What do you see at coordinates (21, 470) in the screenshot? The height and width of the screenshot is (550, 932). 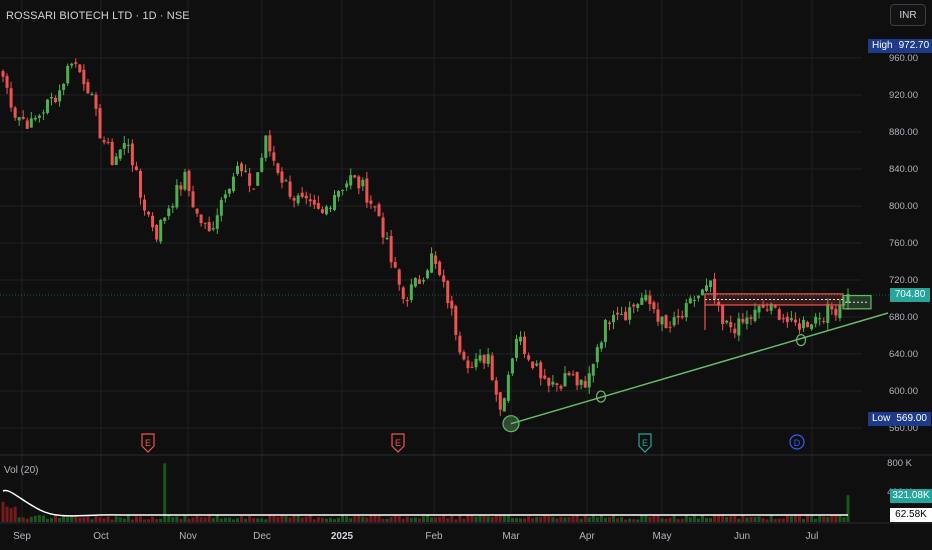 I see `volume-label: Vol (20)` at bounding box center [21, 470].